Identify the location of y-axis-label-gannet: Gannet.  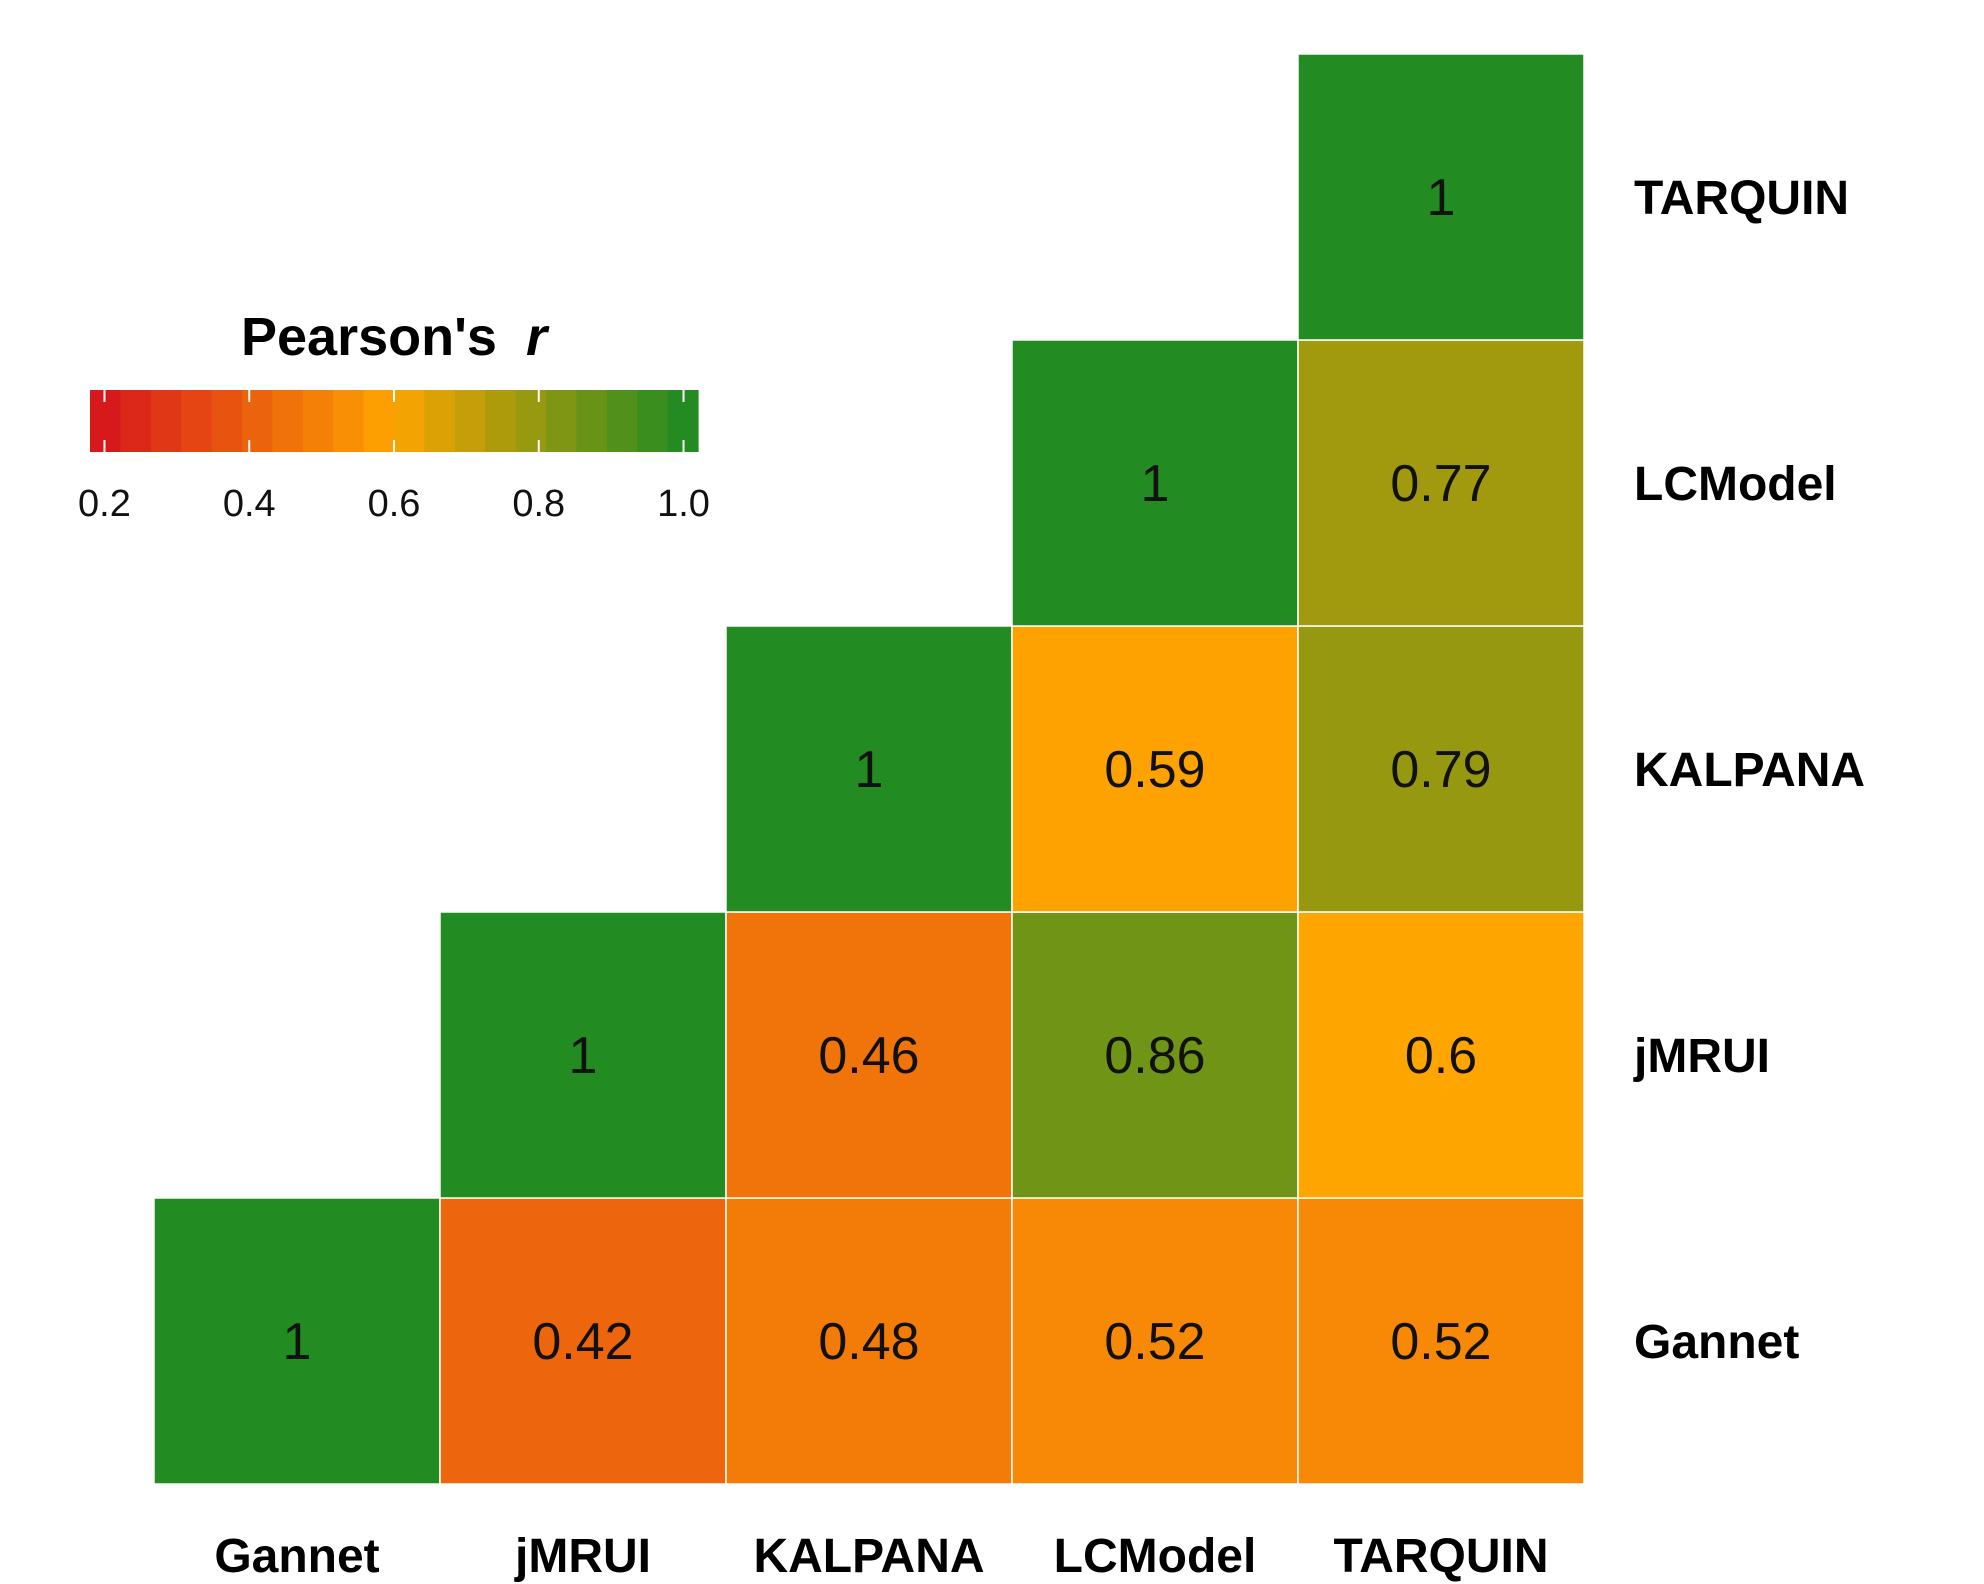
(1716, 1342).